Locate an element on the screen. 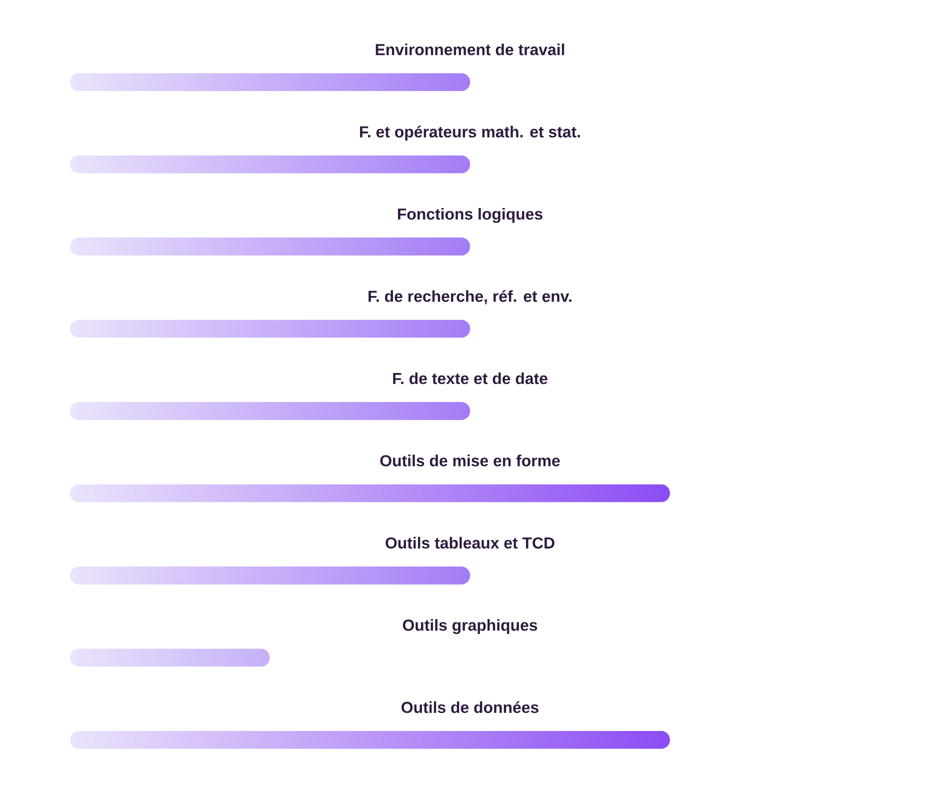 Image resolution: width=940 pixels, height=800 pixels. y-tick-label: Environnement de travail is located at coordinates (470, 50).